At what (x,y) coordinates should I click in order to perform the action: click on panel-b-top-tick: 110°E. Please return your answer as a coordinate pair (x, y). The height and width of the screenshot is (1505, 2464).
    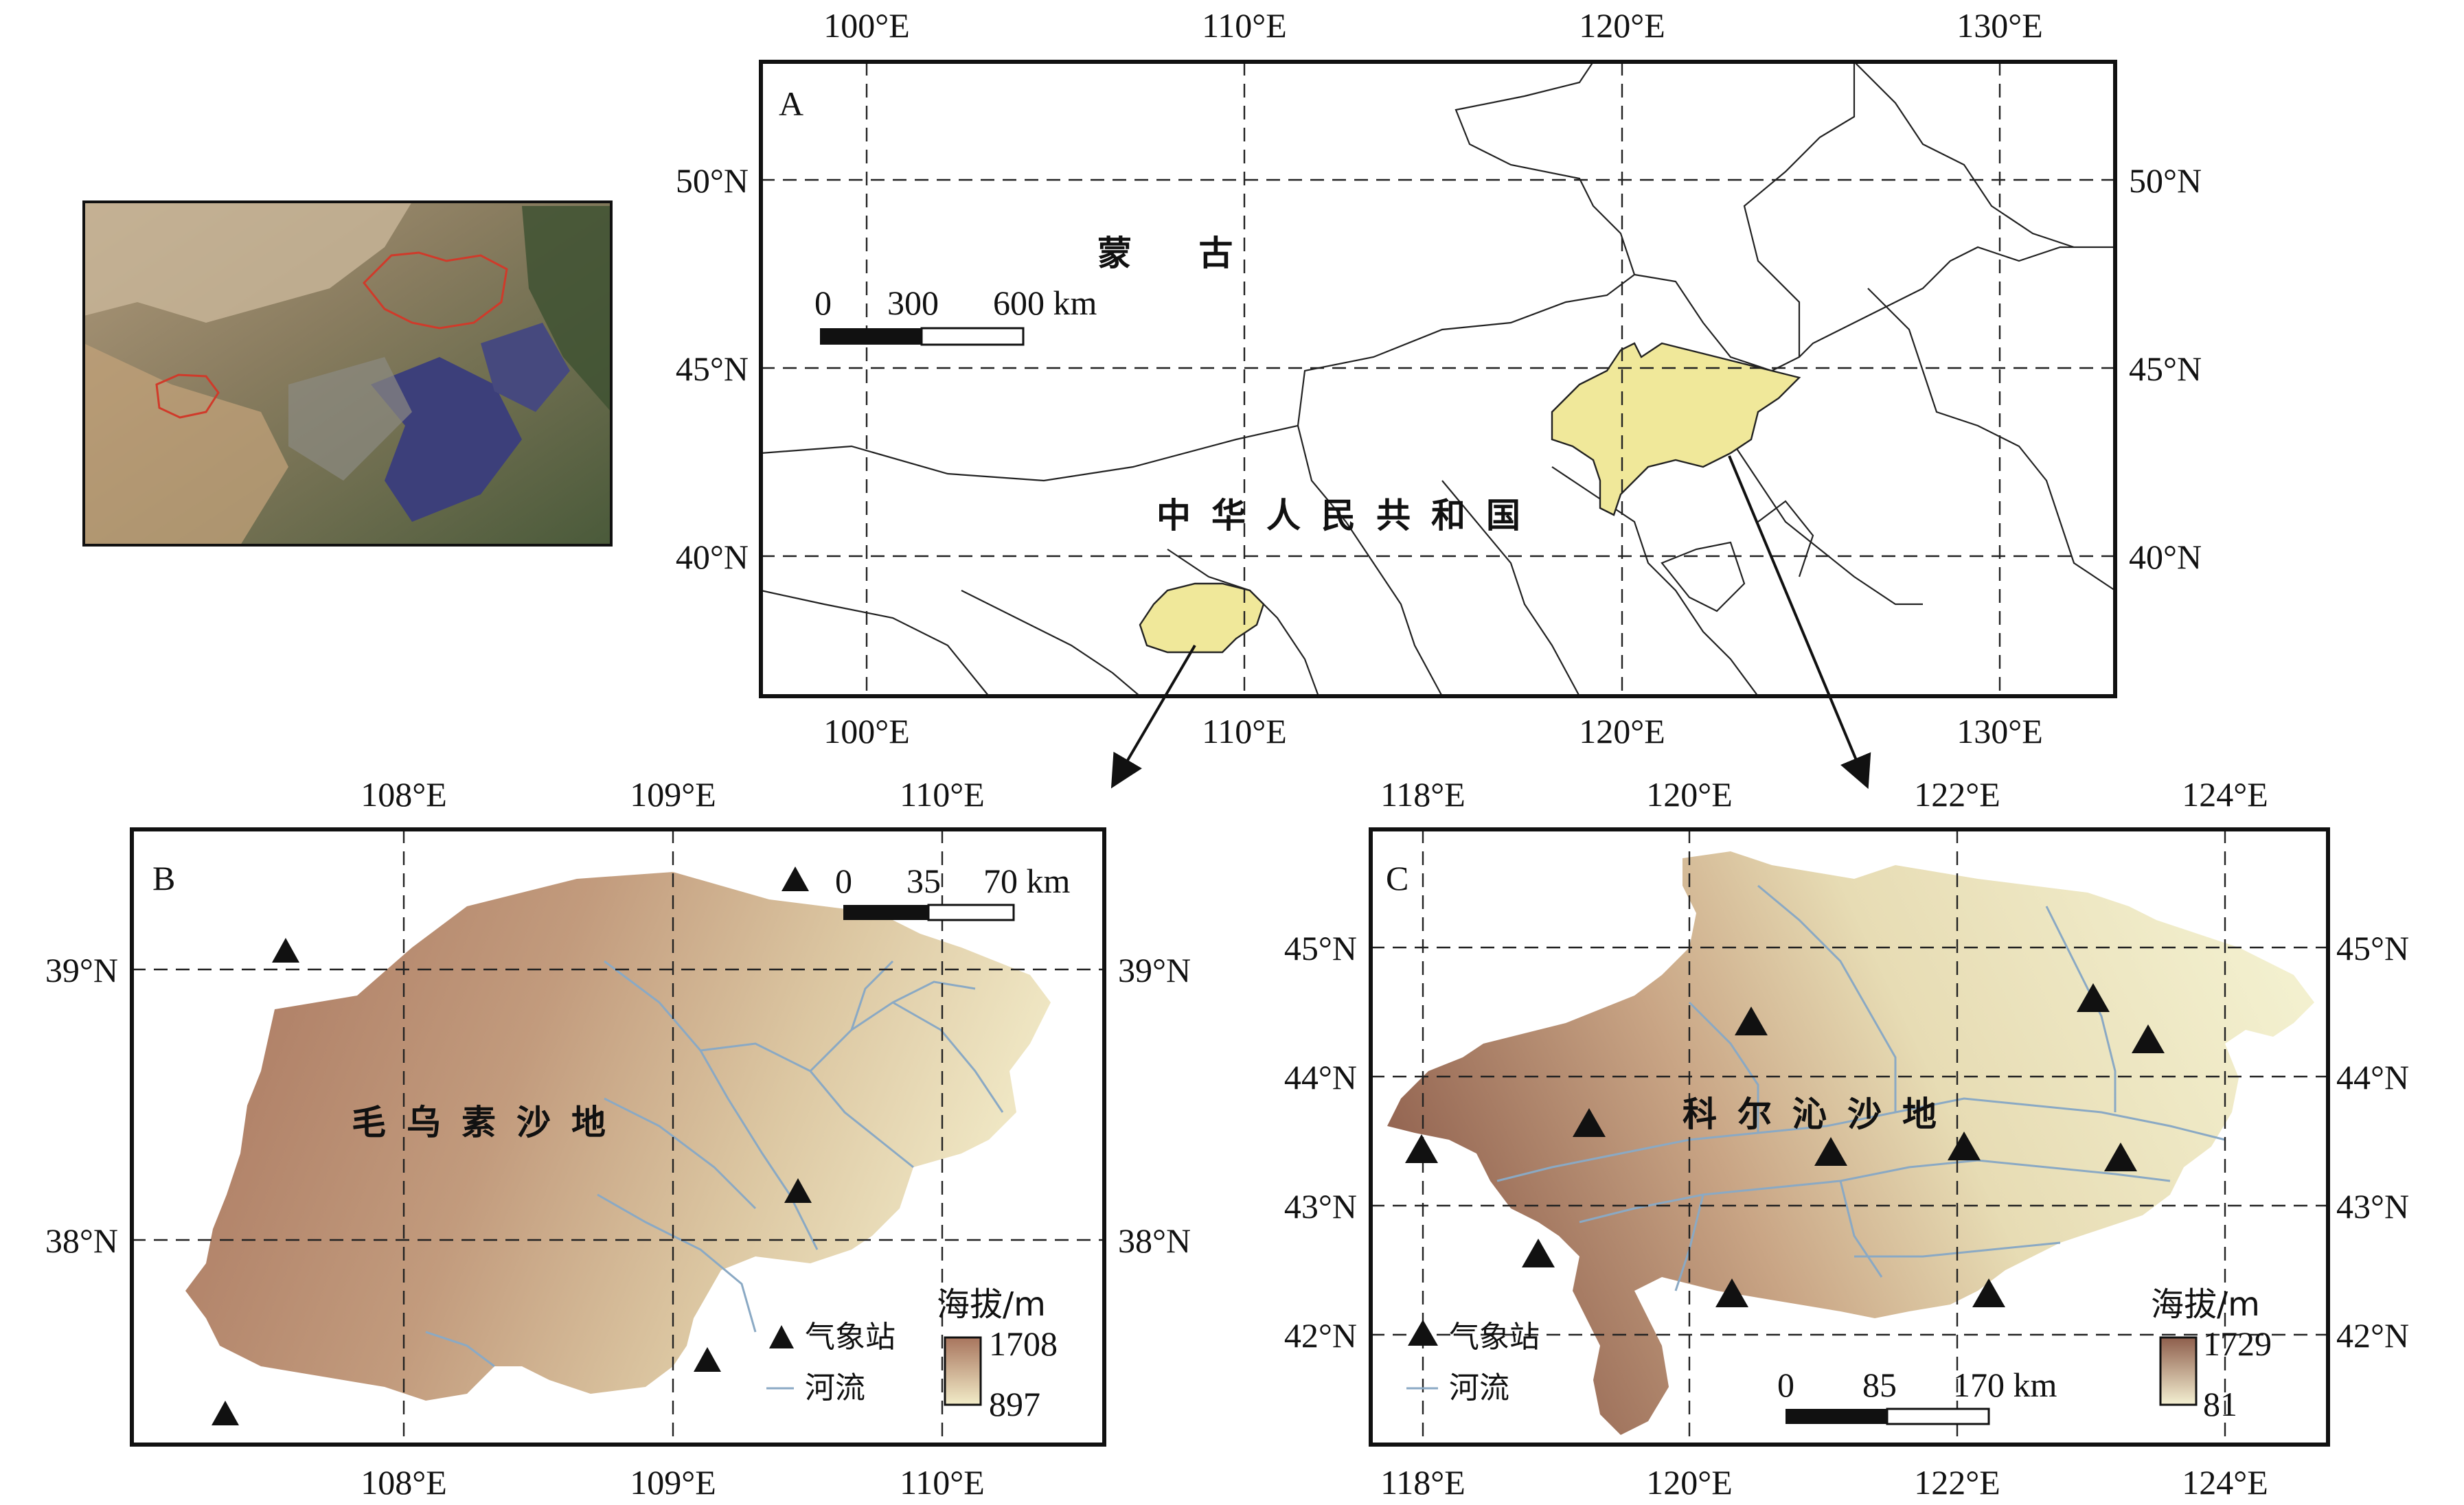
    Looking at the image, I should click on (942, 794).